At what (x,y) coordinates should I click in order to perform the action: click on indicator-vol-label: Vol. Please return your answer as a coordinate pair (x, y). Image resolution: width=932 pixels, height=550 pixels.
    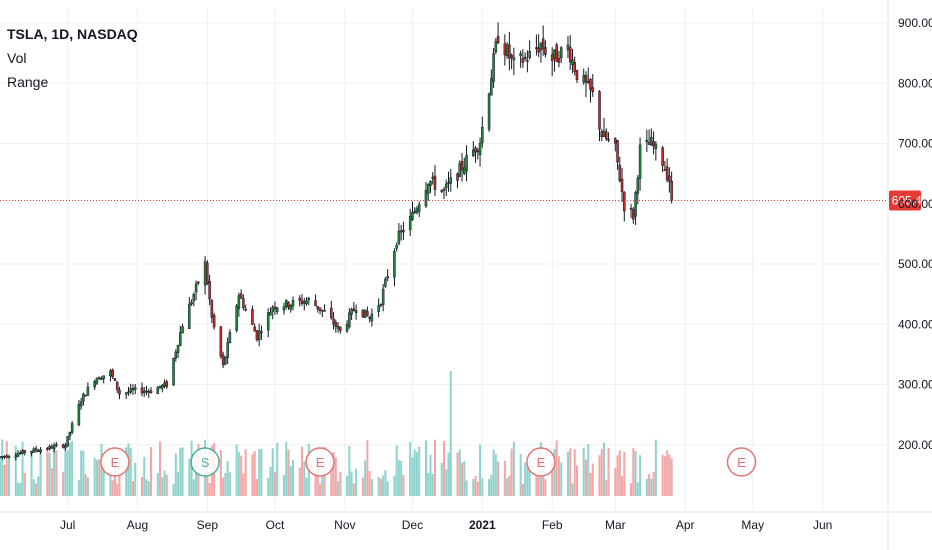
    Looking at the image, I should click on (17, 58).